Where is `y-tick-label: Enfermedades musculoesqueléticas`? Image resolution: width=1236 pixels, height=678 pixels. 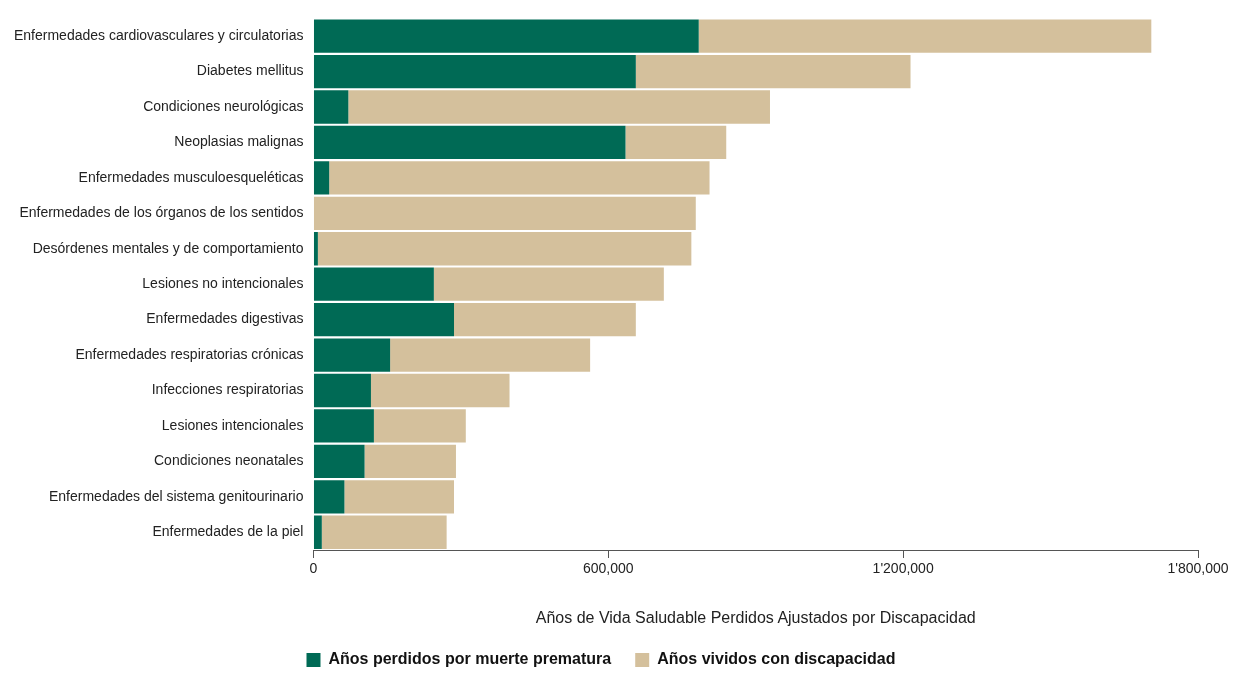 y-tick-label: Enfermedades musculoesqueléticas is located at coordinates (191, 176).